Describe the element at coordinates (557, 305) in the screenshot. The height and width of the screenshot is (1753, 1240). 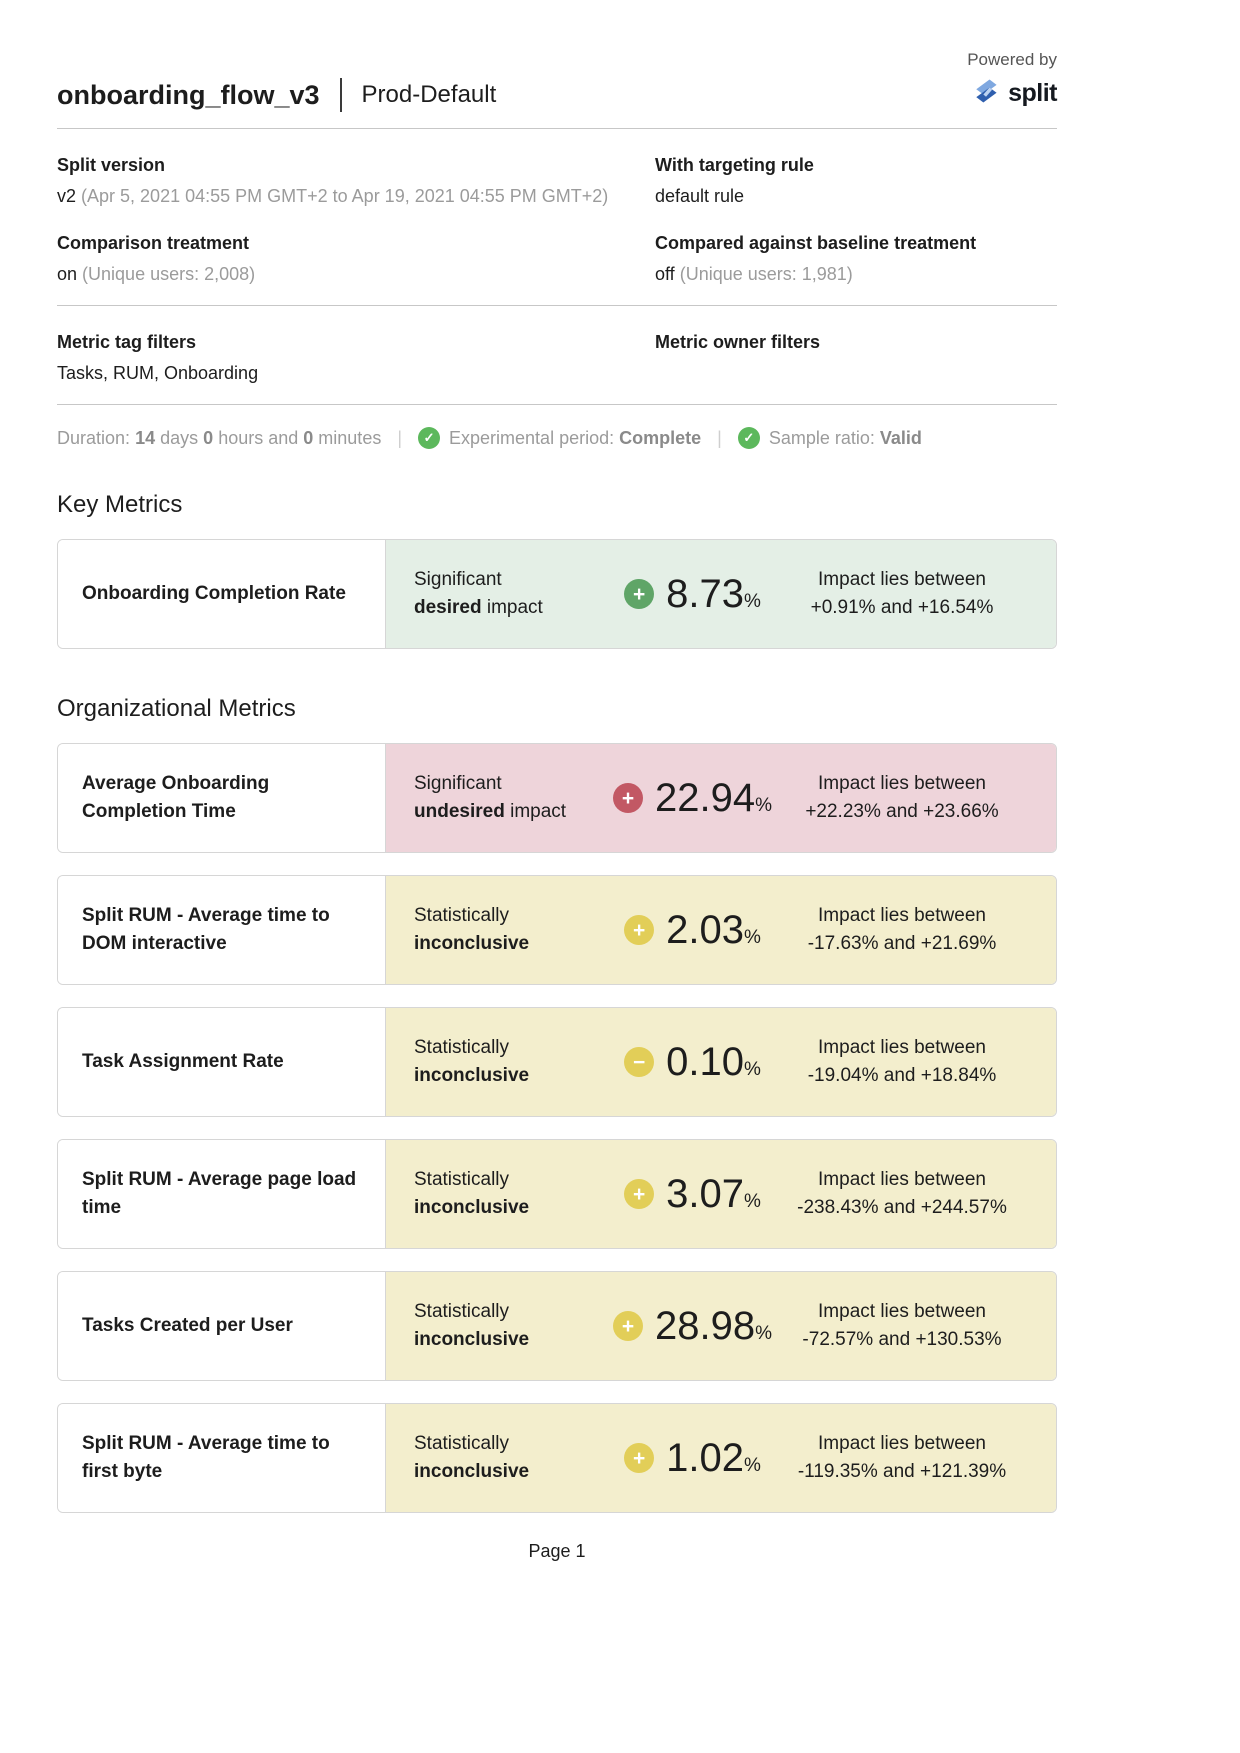
I see `divider` at that location.